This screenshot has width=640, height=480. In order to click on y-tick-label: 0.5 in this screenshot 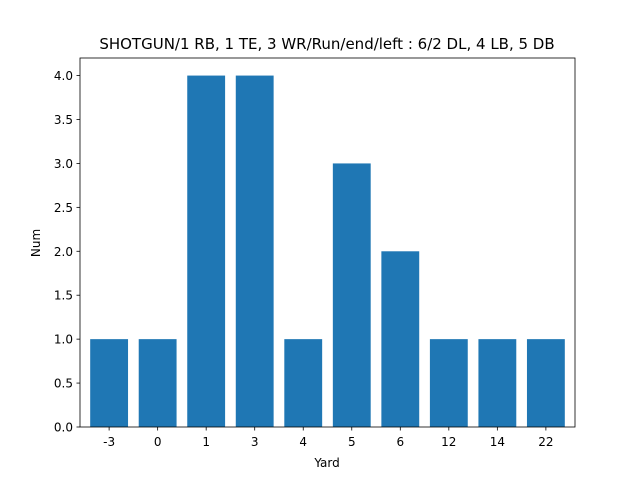, I will do `click(63, 384)`.